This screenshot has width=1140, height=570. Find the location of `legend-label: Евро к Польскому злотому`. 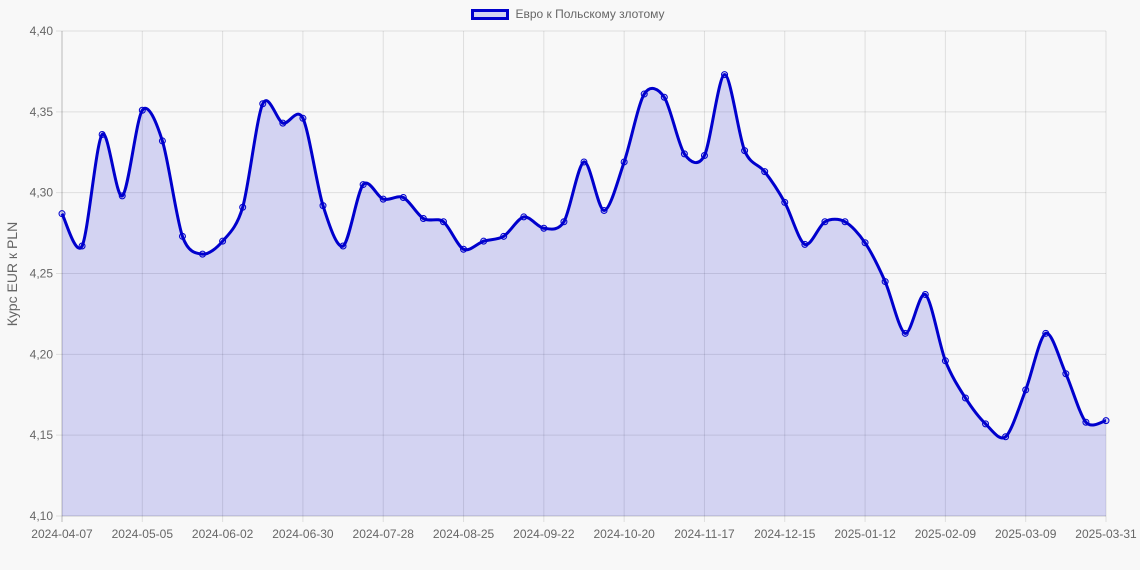

legend-label: Евро к Польскому злотому is located at coordinates (590, 14).